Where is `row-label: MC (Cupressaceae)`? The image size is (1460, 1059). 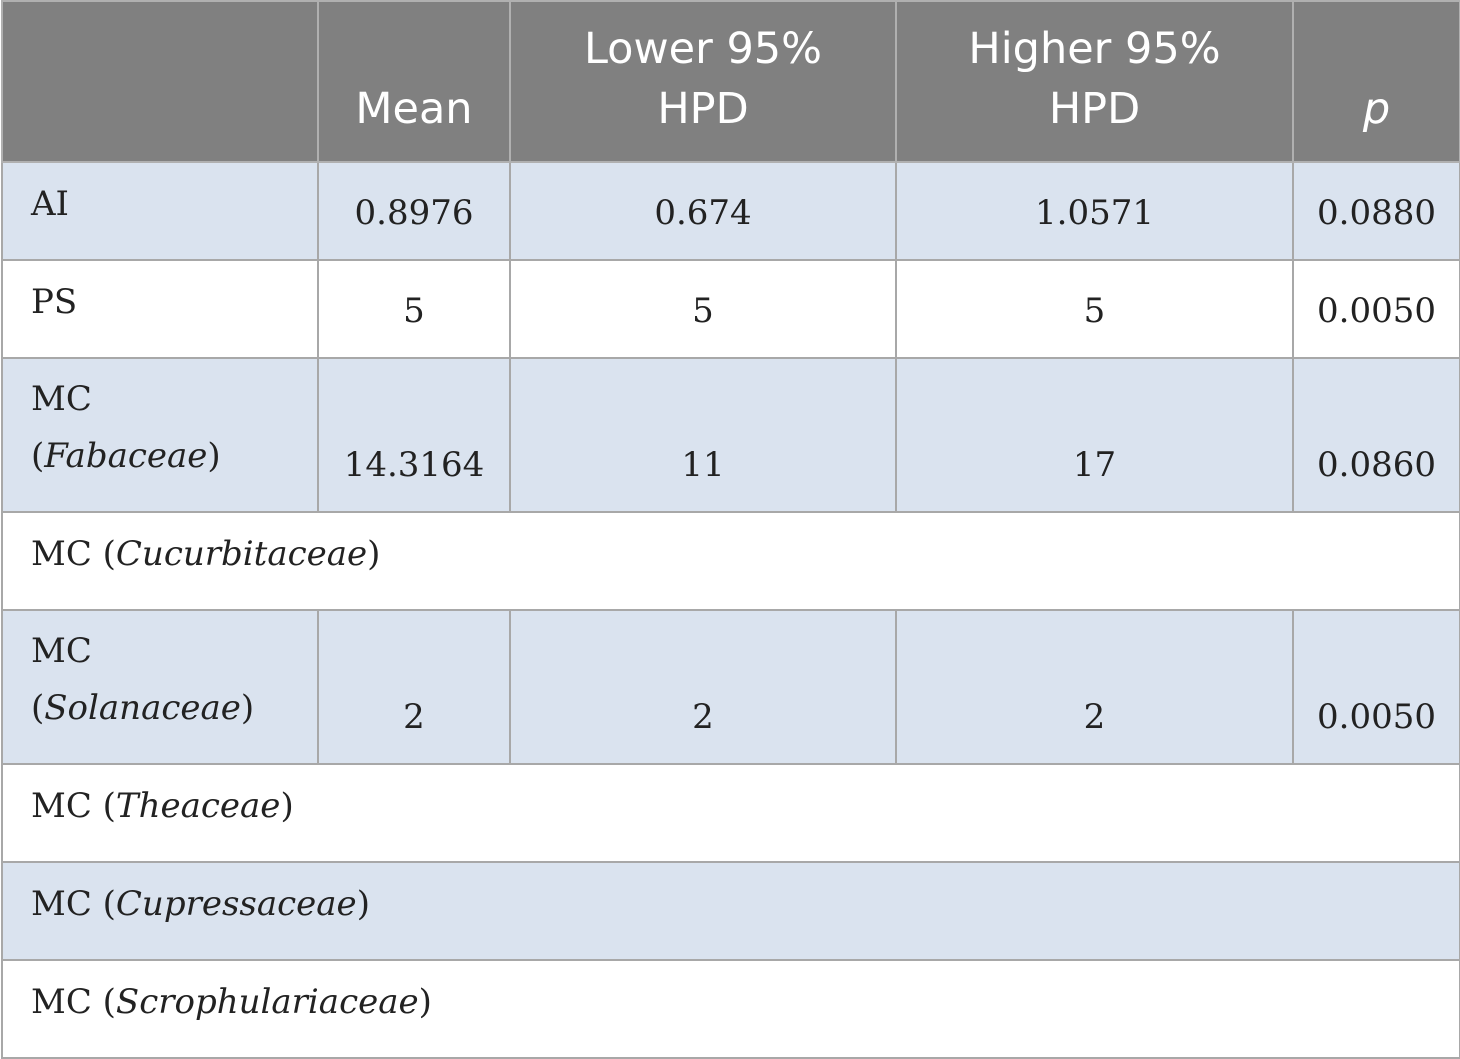 row-label: MC (Cupressaceae) is located at coordinates (730, 911).